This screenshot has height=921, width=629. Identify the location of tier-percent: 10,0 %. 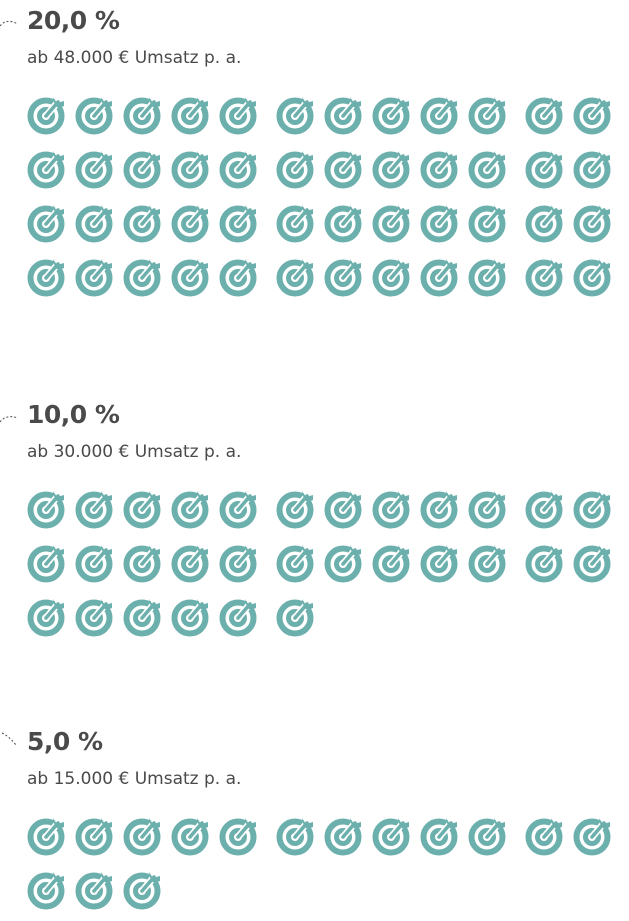
(73, 414).